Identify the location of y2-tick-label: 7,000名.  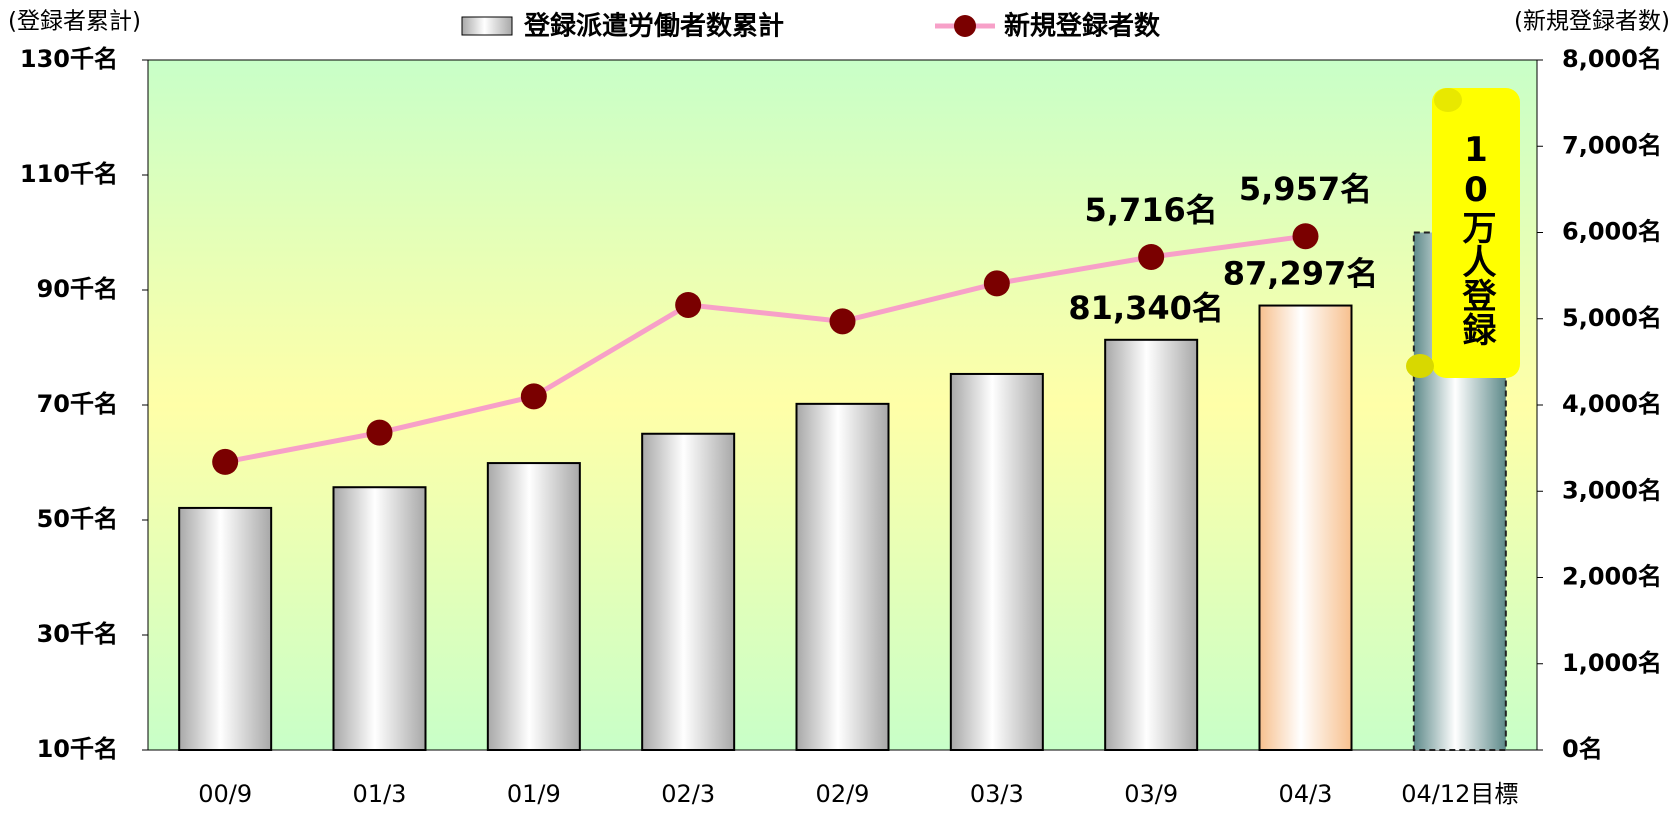
(1612, 145).